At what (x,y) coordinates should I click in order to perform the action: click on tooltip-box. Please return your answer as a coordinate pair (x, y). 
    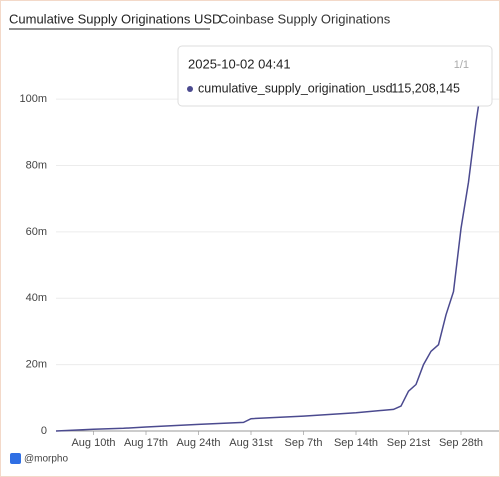
    Looking at the image, I should click on (335, 76).